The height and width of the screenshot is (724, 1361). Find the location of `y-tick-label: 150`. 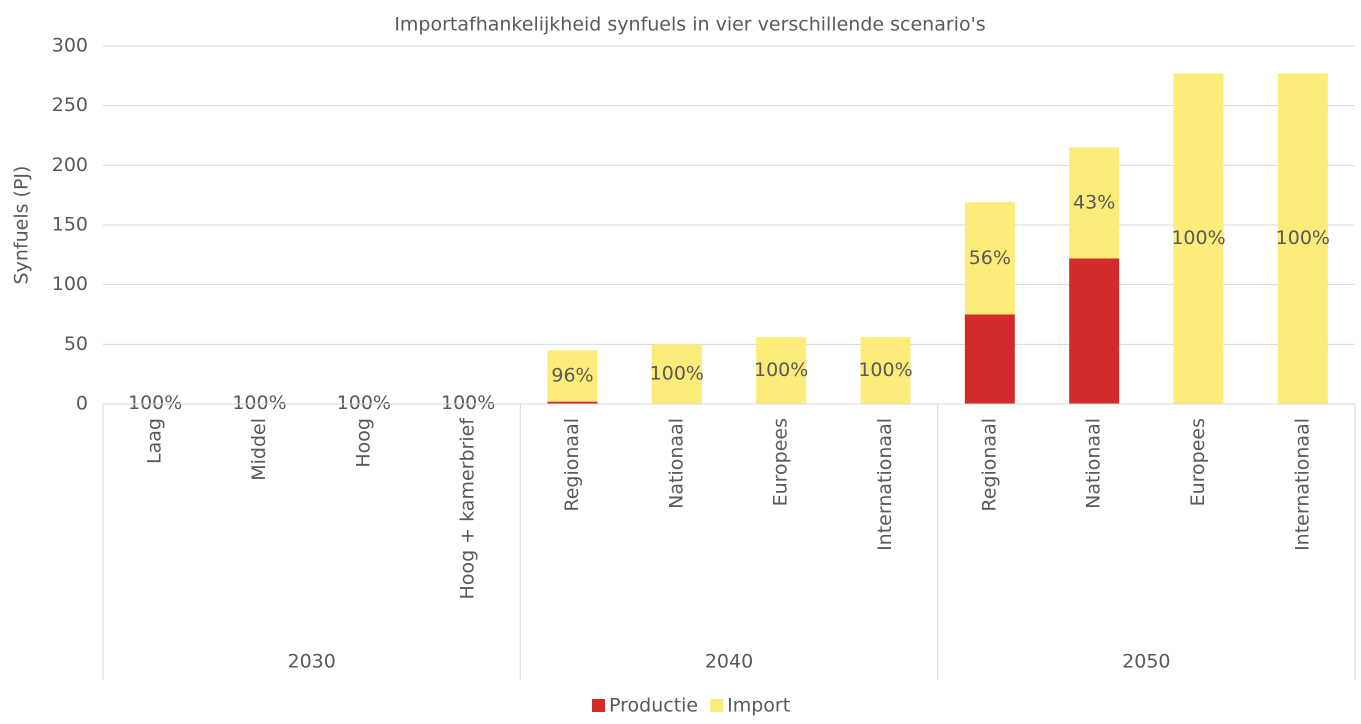

y-tick-label: 150 is located at coordinates (70, 225).